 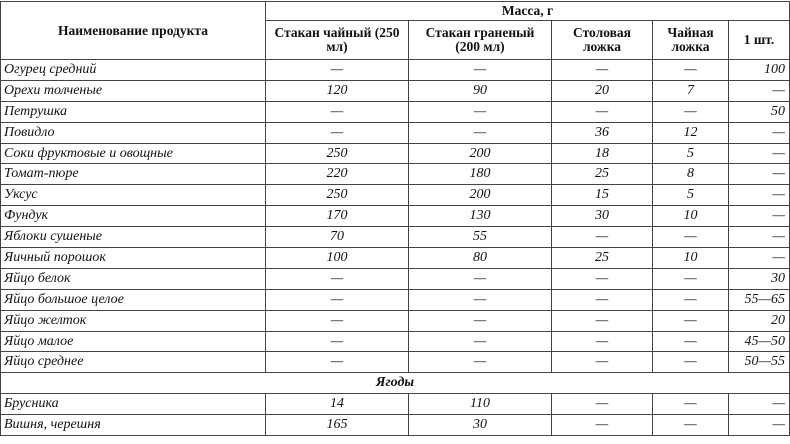 I want to click on table-row: Соки фруктовые и овощные 250 200 18 5—, so click(x=395, y=153).